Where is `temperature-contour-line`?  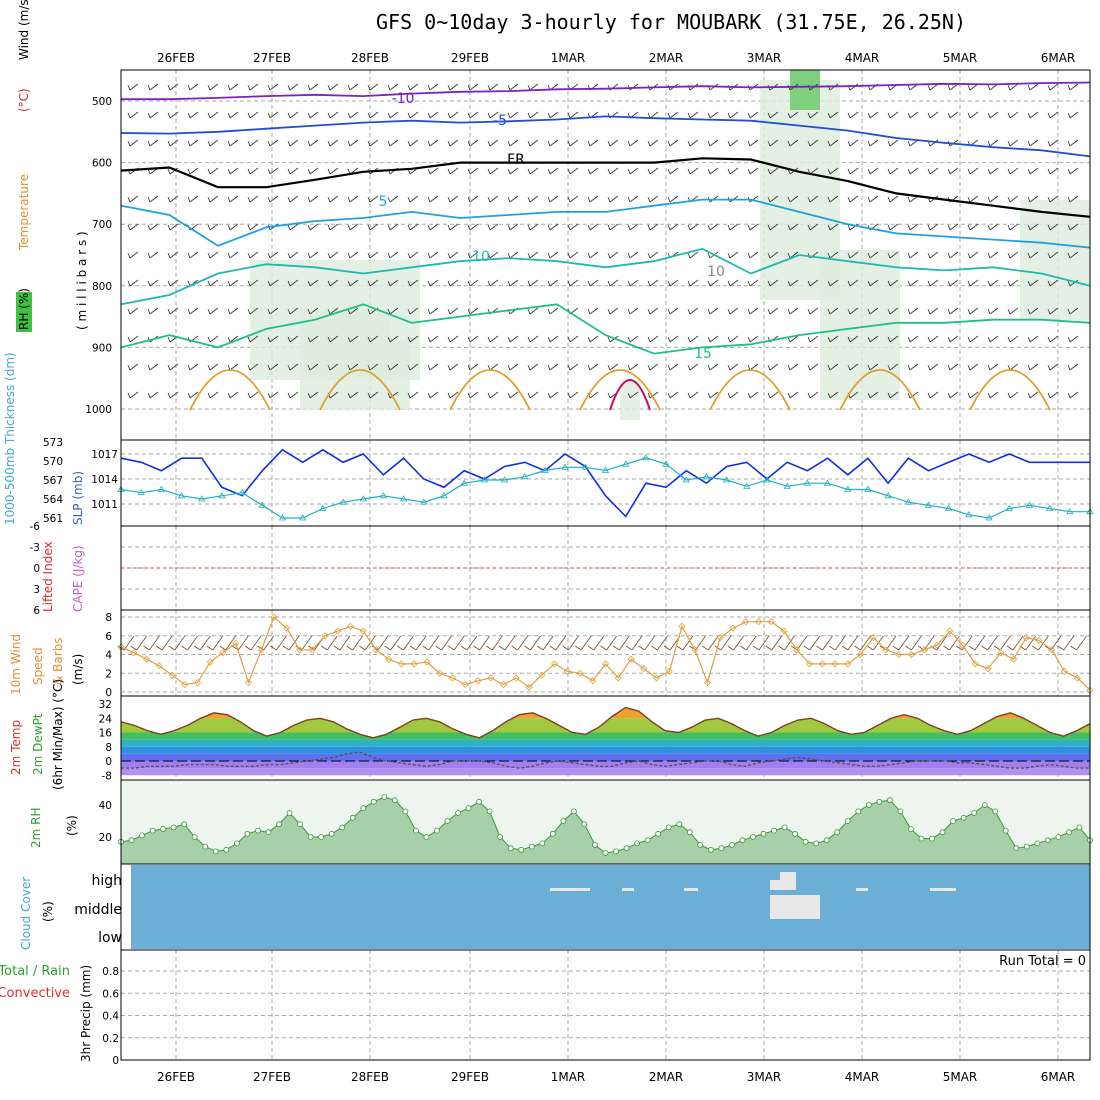 temperature-contour-line is located at coordinates (605, 329).